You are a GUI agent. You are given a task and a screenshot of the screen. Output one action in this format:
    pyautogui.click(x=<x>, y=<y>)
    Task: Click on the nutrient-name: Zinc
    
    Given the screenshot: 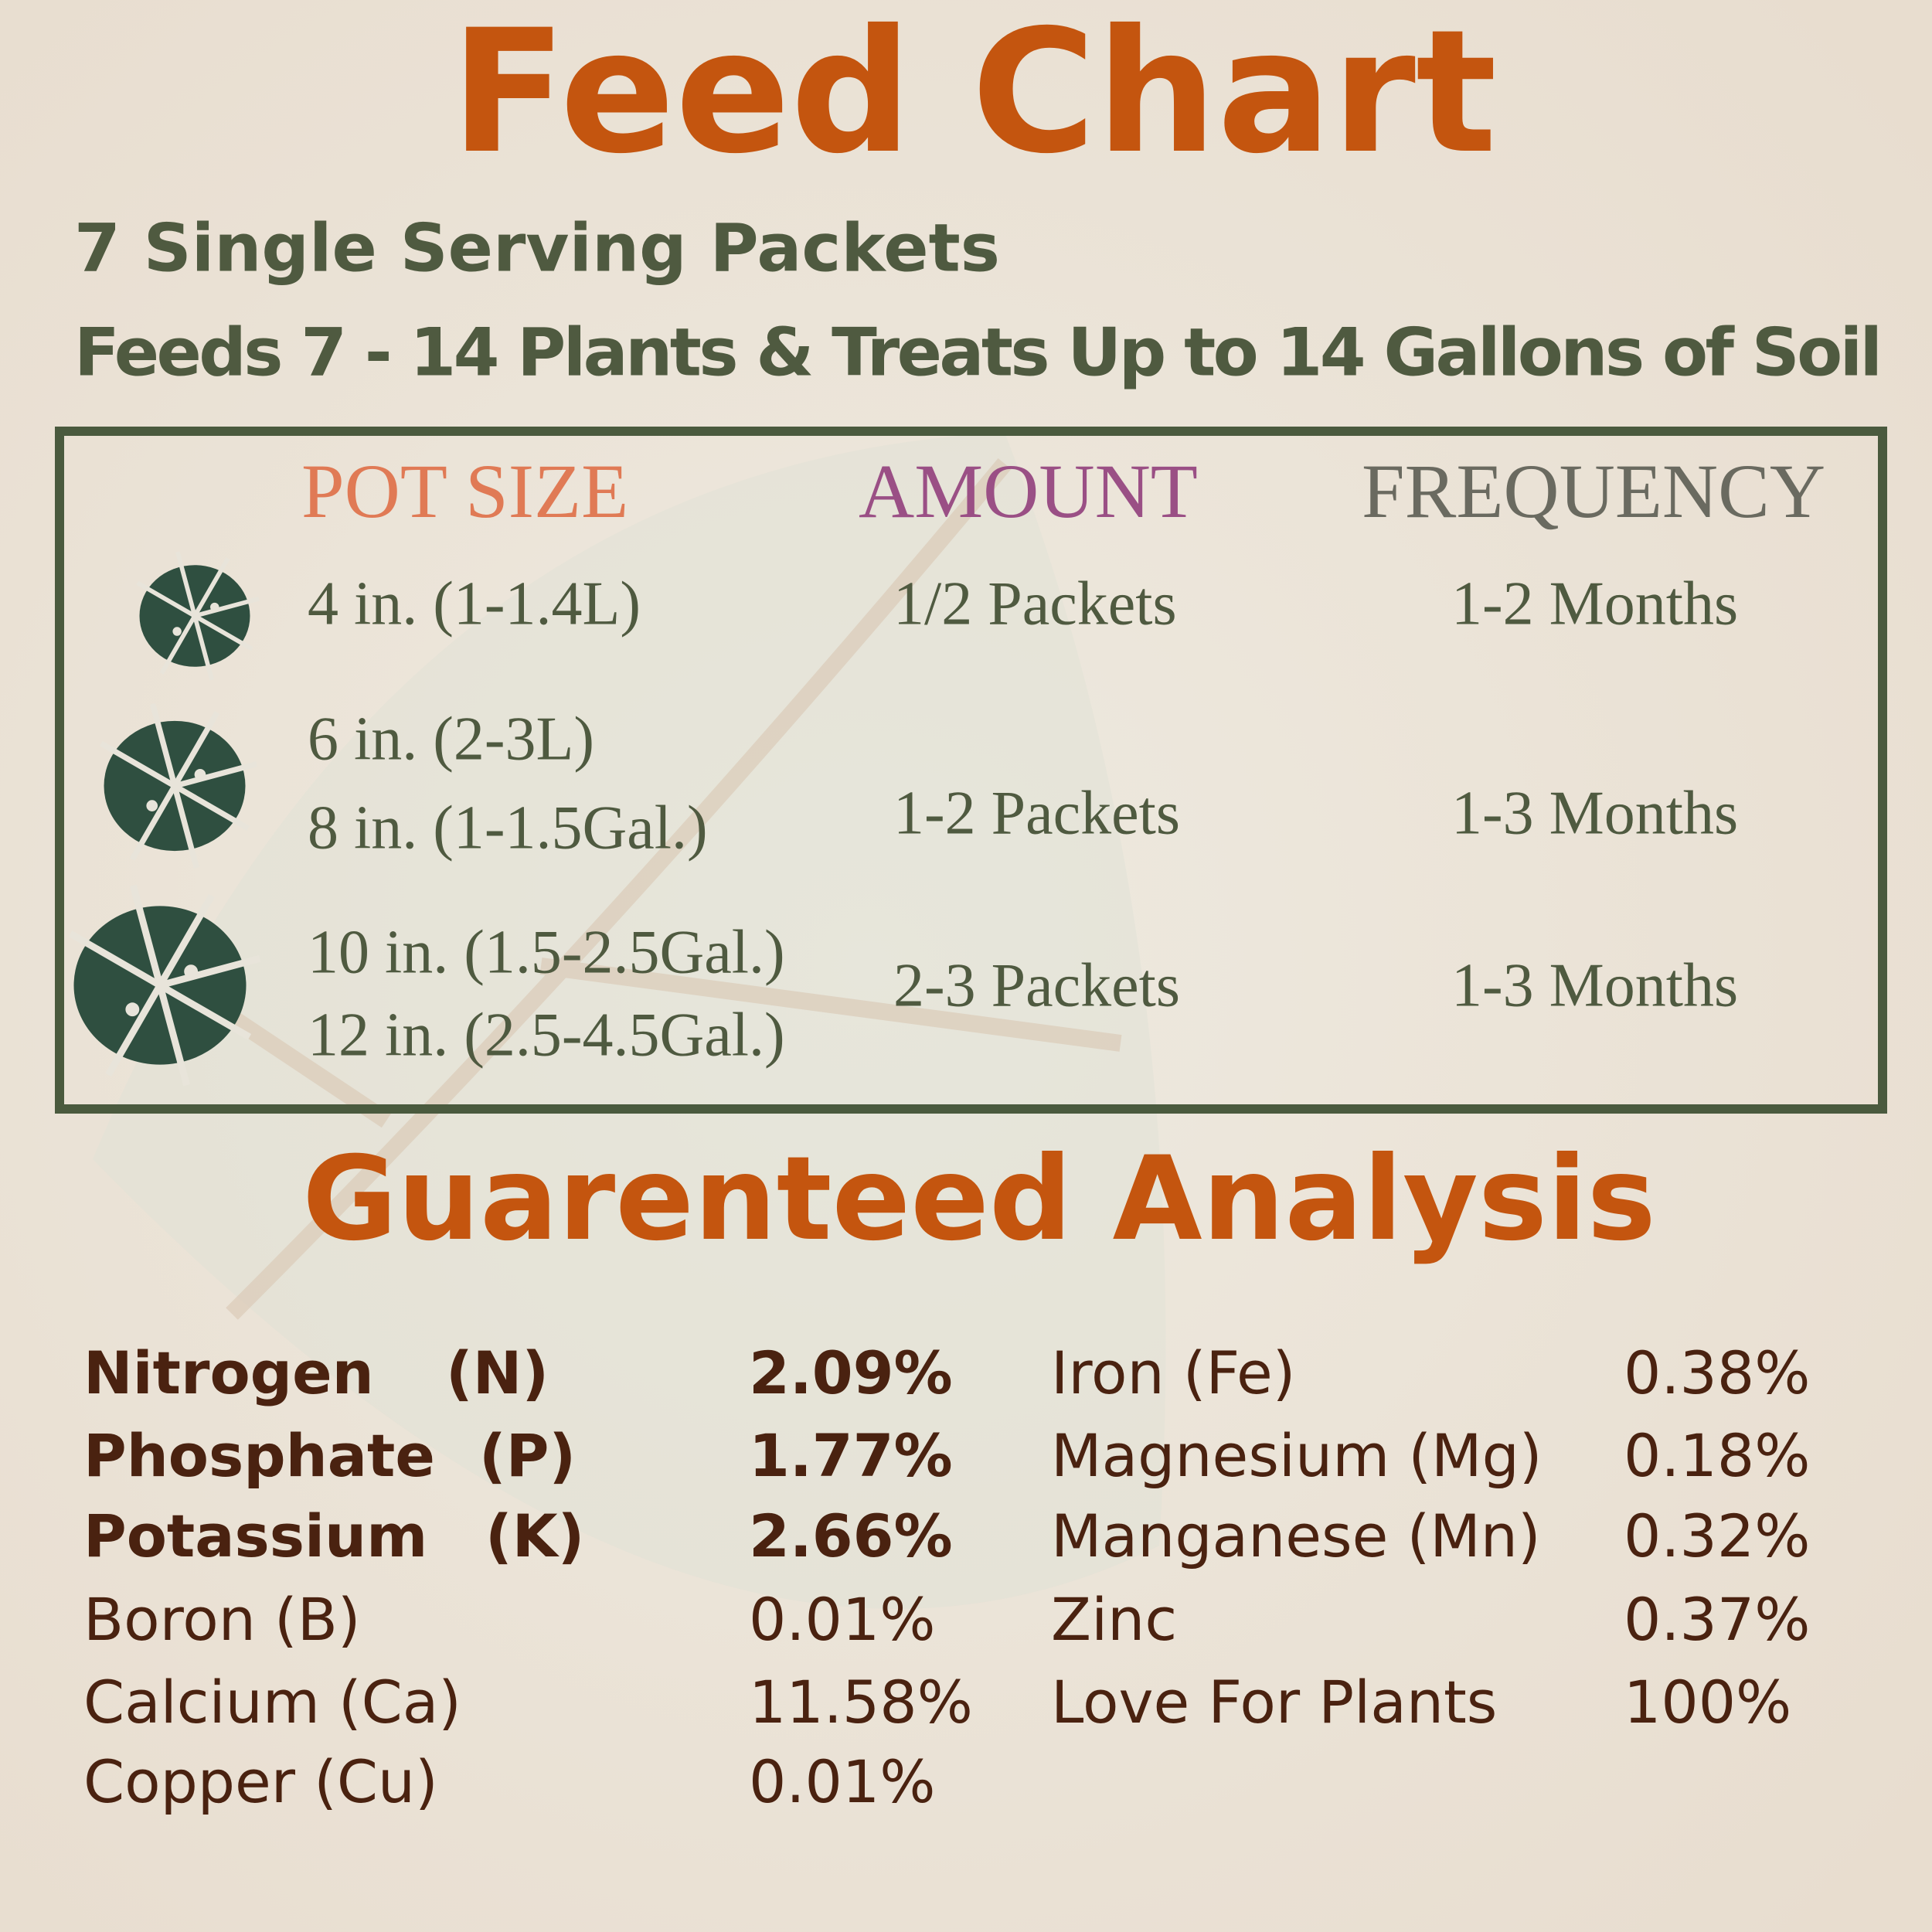 What is the action you would take?
    pyautogui.click(x=1114, y=1619)
    